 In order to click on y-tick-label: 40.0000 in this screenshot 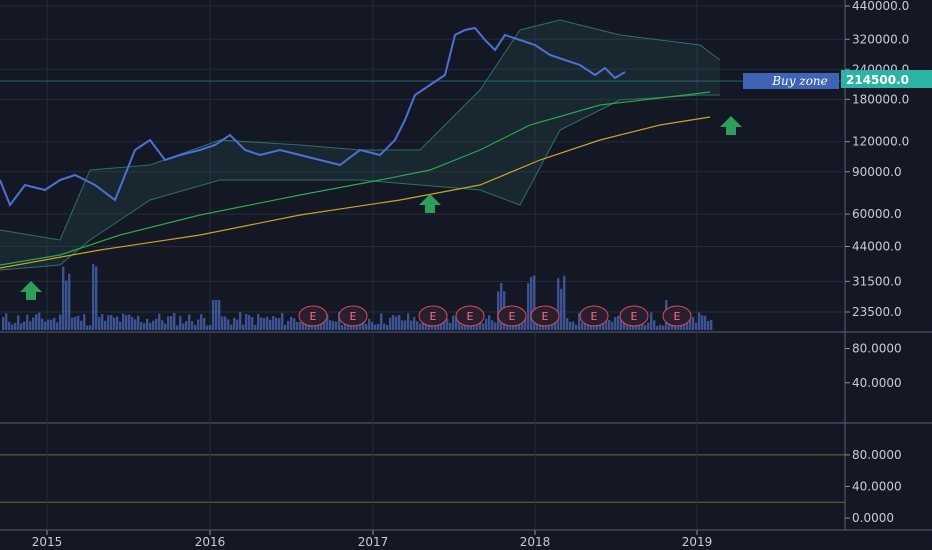, I will do `click(877, 486)`.